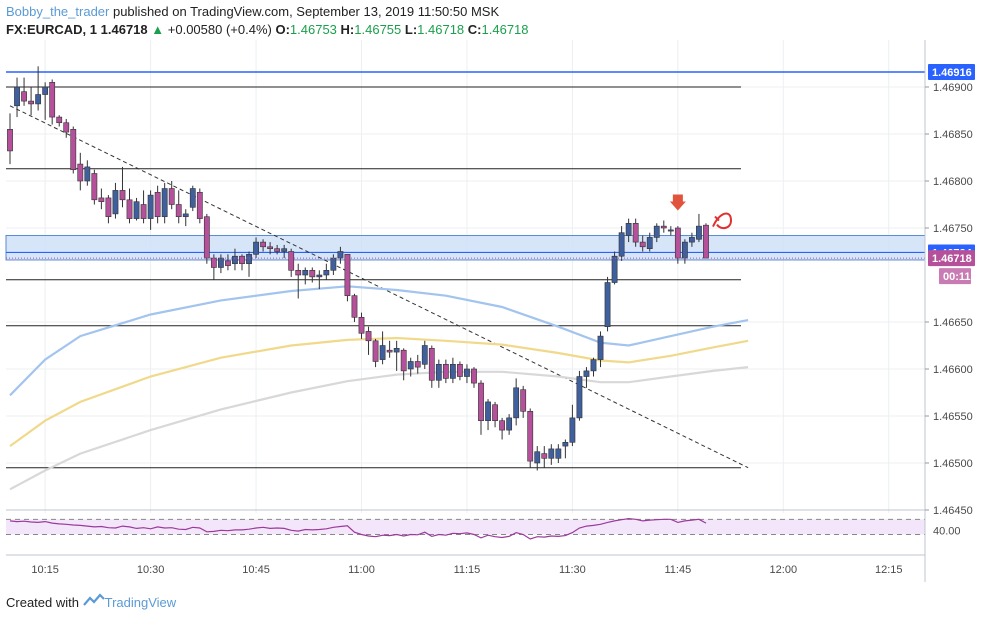  I want to click on hand-drawn-marker-icon, so click(722, 221).